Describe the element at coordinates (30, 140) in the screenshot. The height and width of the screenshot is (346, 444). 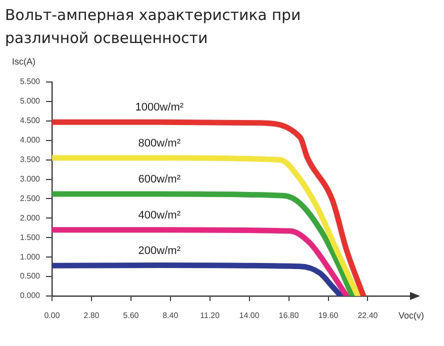
I see `y-tick-label: 4.000` at that location.